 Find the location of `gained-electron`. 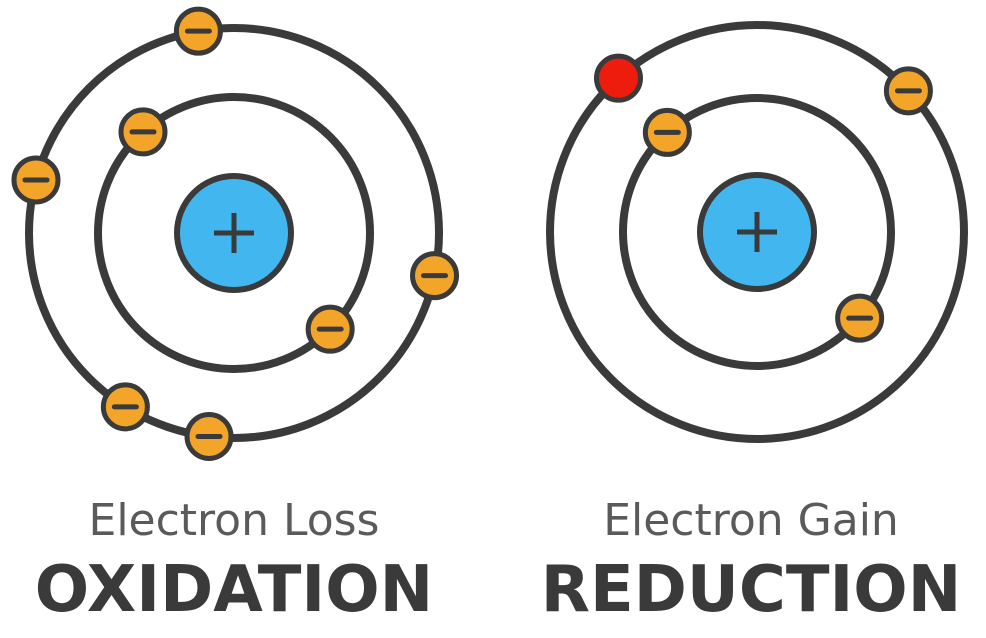

gained-electron is located at coordinates (618, 78).